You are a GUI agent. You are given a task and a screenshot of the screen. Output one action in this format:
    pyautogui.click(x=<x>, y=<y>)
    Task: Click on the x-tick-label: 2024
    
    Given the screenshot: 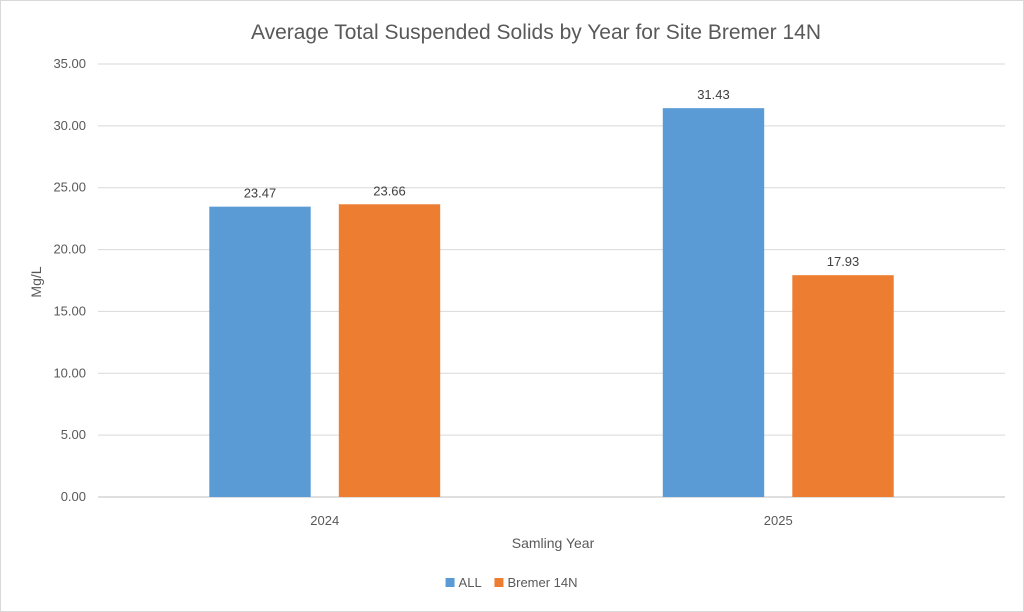 What is the action you would take?
    pyautogui.click(x=324, y=520)
    